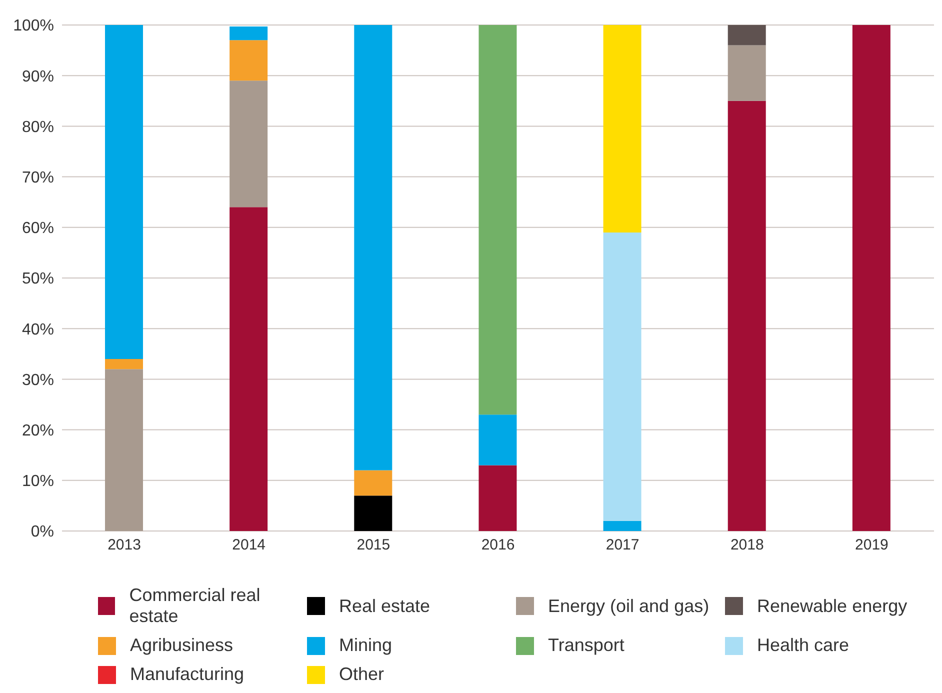 The height and width of the screenshot is (693, 942). Describe the element at coordinates (38, 481) in the screenshot. I see `y-tick-label: 10%` at that location.